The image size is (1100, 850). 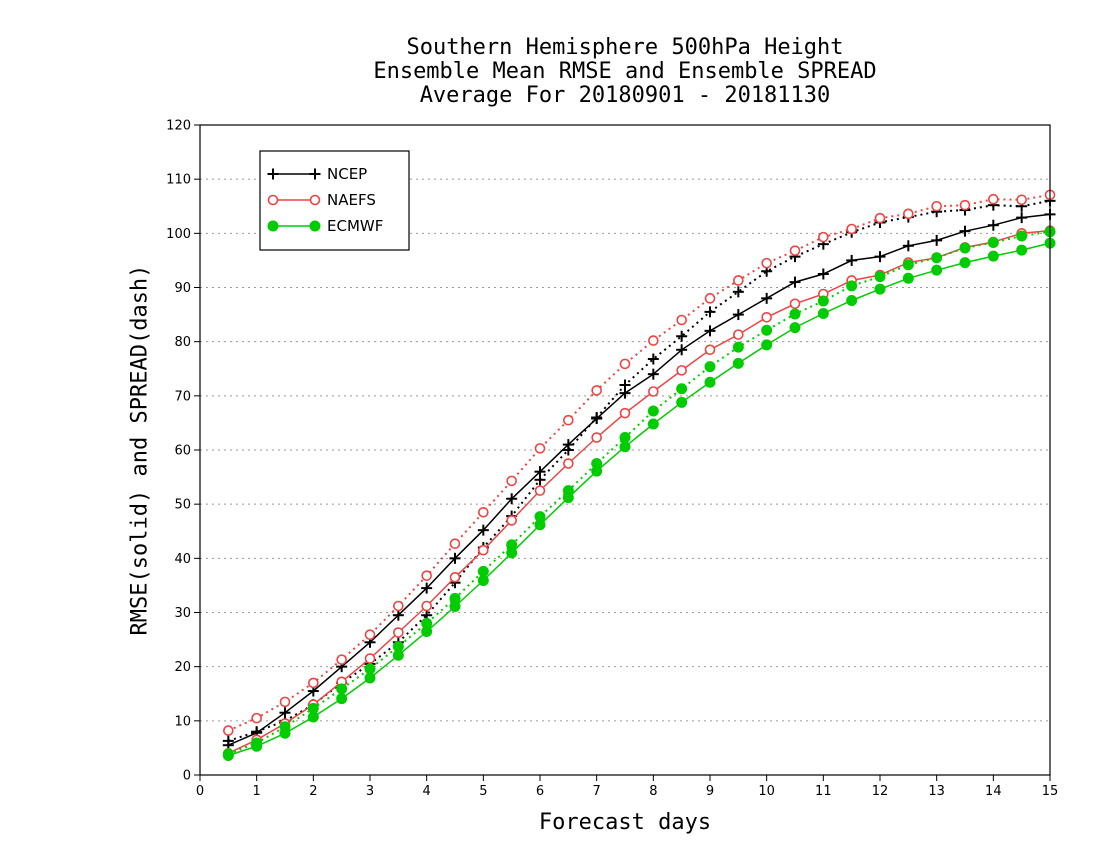 I want to click on x-tick-label: 6, so click(x=540, y=791).